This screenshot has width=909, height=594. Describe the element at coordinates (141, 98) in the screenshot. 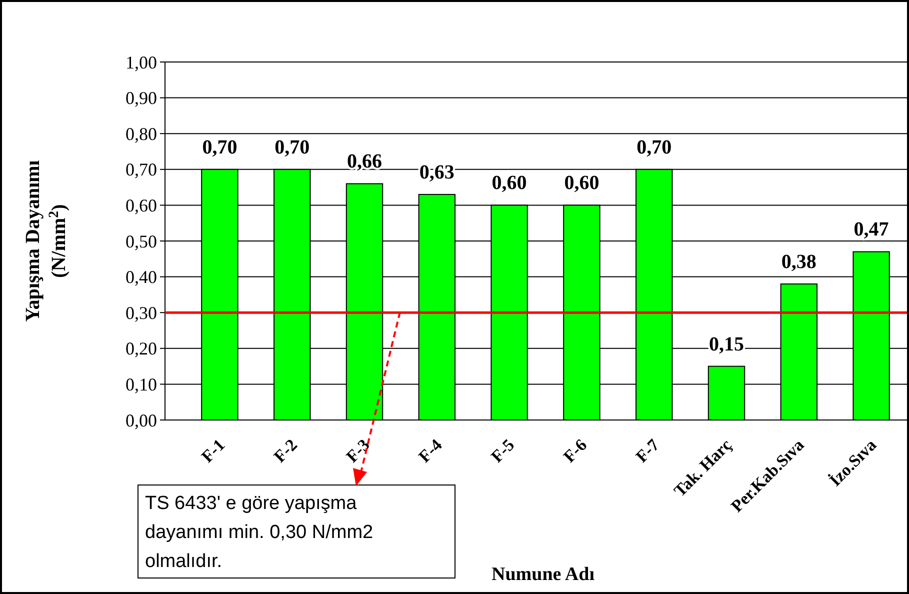

I see `y-tick-label: 0,90` at that location.